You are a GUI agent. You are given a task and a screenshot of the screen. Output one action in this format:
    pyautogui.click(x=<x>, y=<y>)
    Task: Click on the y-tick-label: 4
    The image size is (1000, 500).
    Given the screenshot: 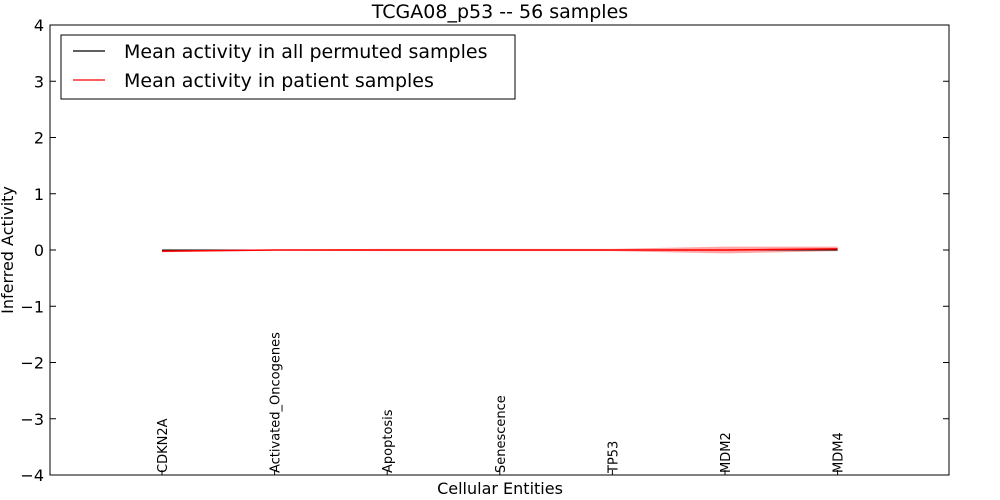 What is the action you would take?
    pyautogui.click(x=39, y=25)
    